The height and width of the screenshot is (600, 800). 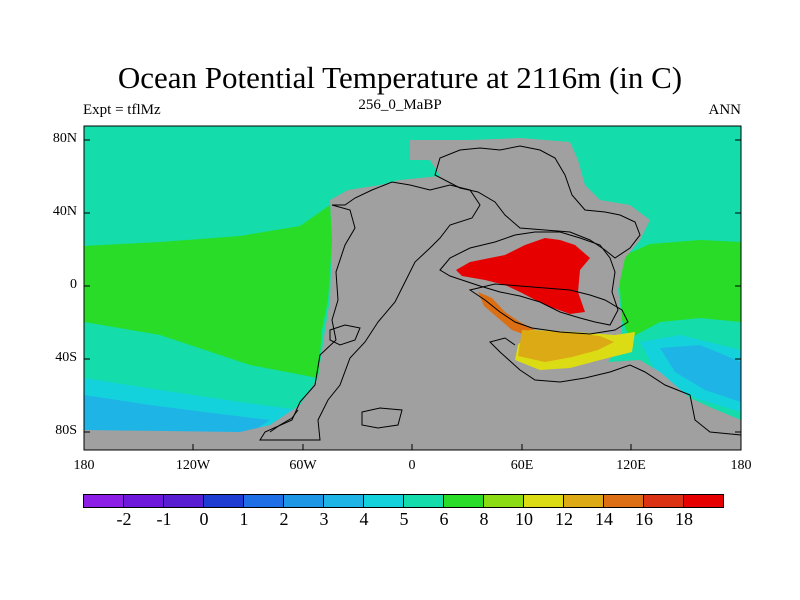 What do you see at coordinates (73, 284) in the screenshot?
I see `y-tick-label: 0` at bounding box center [73, 284].